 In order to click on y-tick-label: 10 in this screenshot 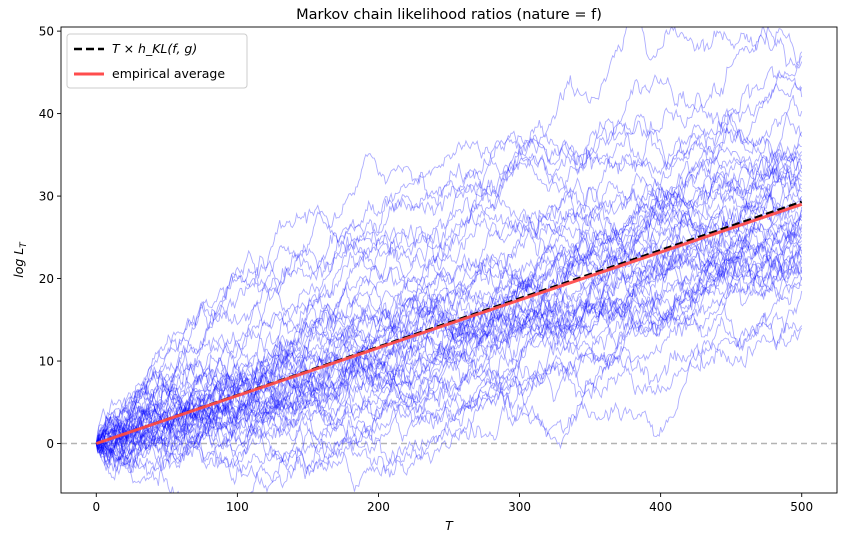, I will do `click(46, 362)`.